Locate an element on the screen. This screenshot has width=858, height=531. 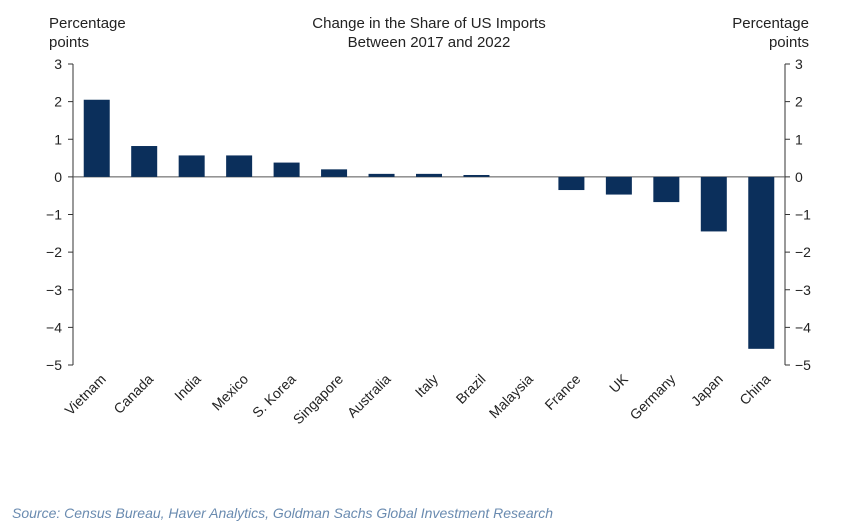
y-tick-label-left: 0 is located at coordinates (58, 177).